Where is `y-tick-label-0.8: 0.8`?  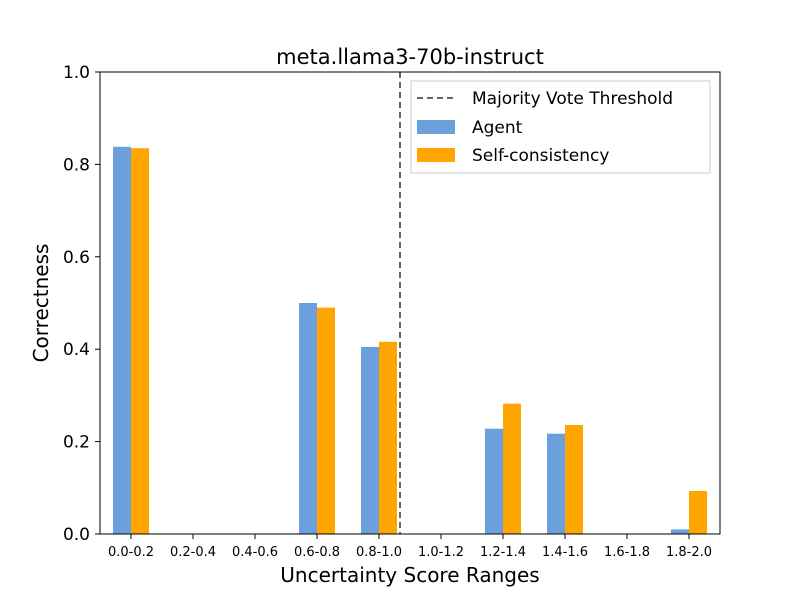 y-tick-label-0.8: 0.8 is located at coordinates (76, 165).